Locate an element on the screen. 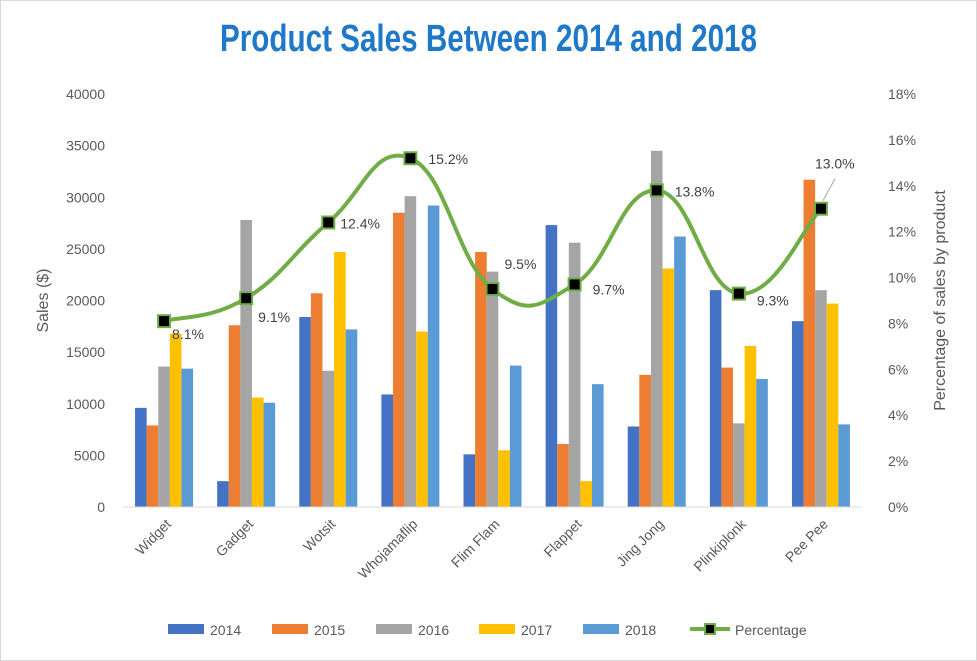  percentage-data-label: 9.7% is located at coordinates (609, 289).